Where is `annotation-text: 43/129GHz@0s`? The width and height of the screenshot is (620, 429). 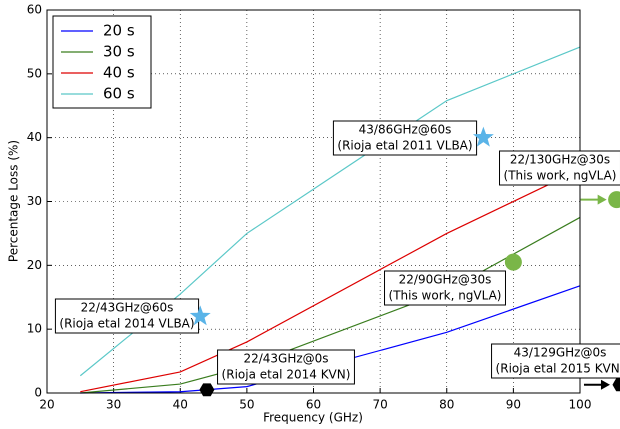 annotation-text: 43/129GHz@0s is located at coordinates (560, 353).